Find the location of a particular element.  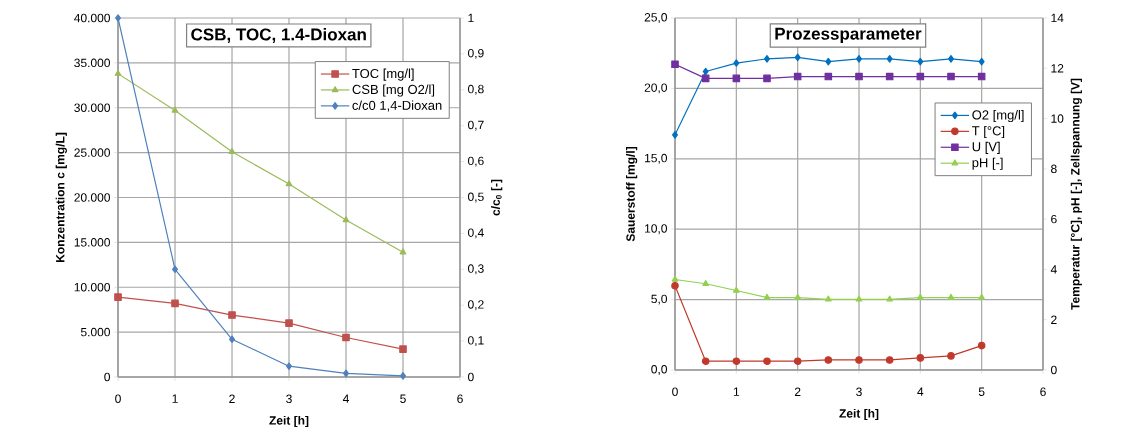

y-tick-label: 5,0 is located at coordinates (659, 299).